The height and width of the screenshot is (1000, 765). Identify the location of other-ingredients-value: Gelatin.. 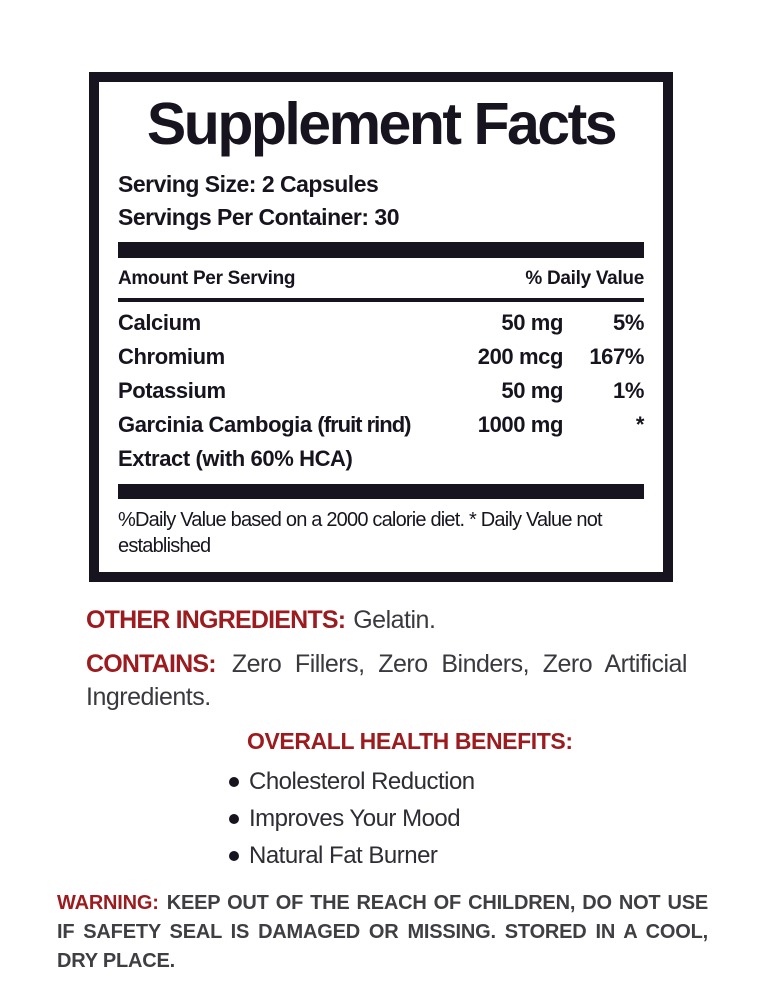
(394, 620).